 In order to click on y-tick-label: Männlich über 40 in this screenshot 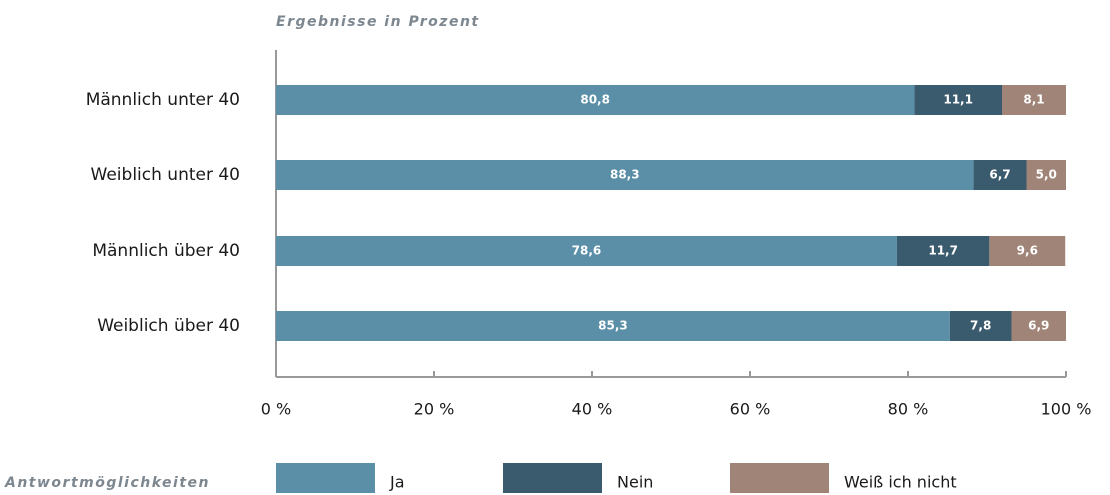, I will do `click(166, 251)`.